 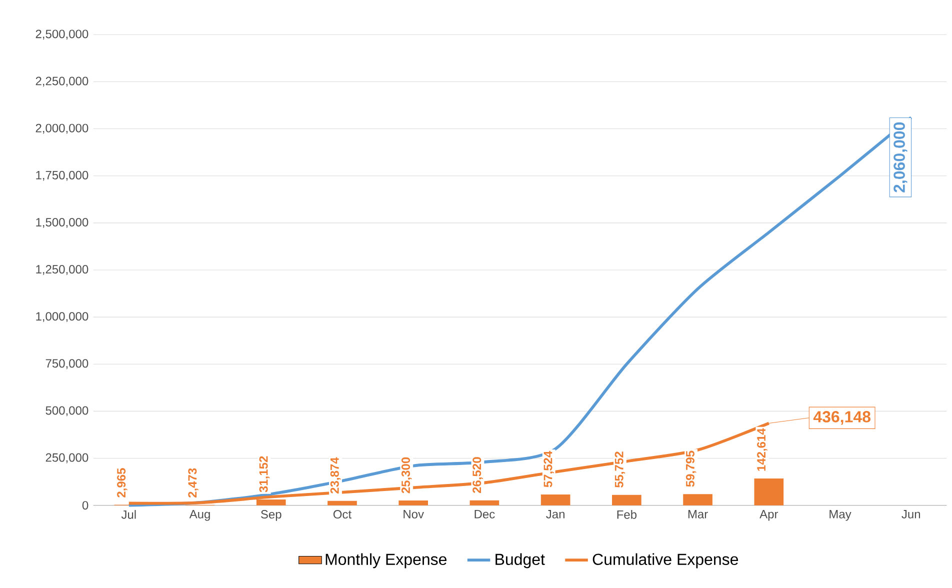 What do you see at coordinates (769, 515) in the screenshot?
I see `x-tick-label: Apr` at bounding box center [769, 515].